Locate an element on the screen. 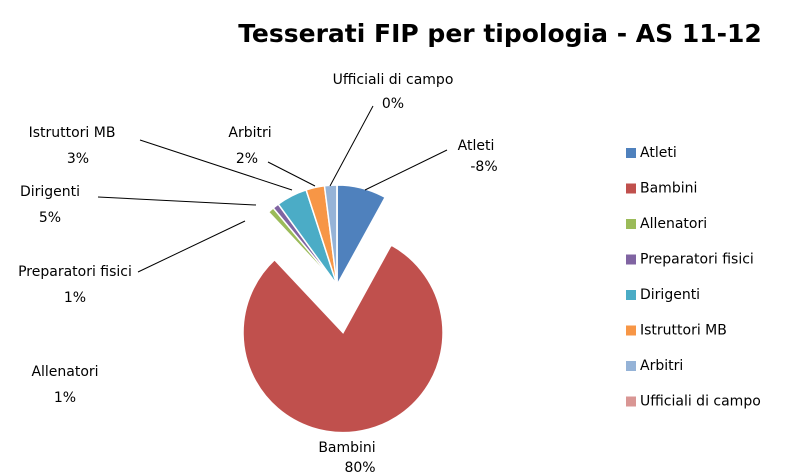 This screenshot has height=474, width=804. pie-slice is located at coordinates (343, 338).